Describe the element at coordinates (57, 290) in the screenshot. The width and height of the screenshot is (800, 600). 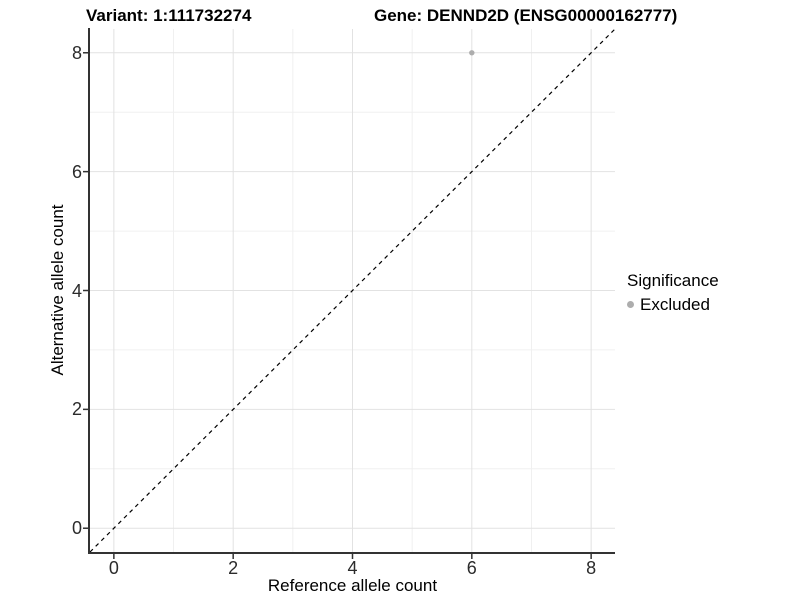
I see `y-axis-title: Alternative allele count` at that location.